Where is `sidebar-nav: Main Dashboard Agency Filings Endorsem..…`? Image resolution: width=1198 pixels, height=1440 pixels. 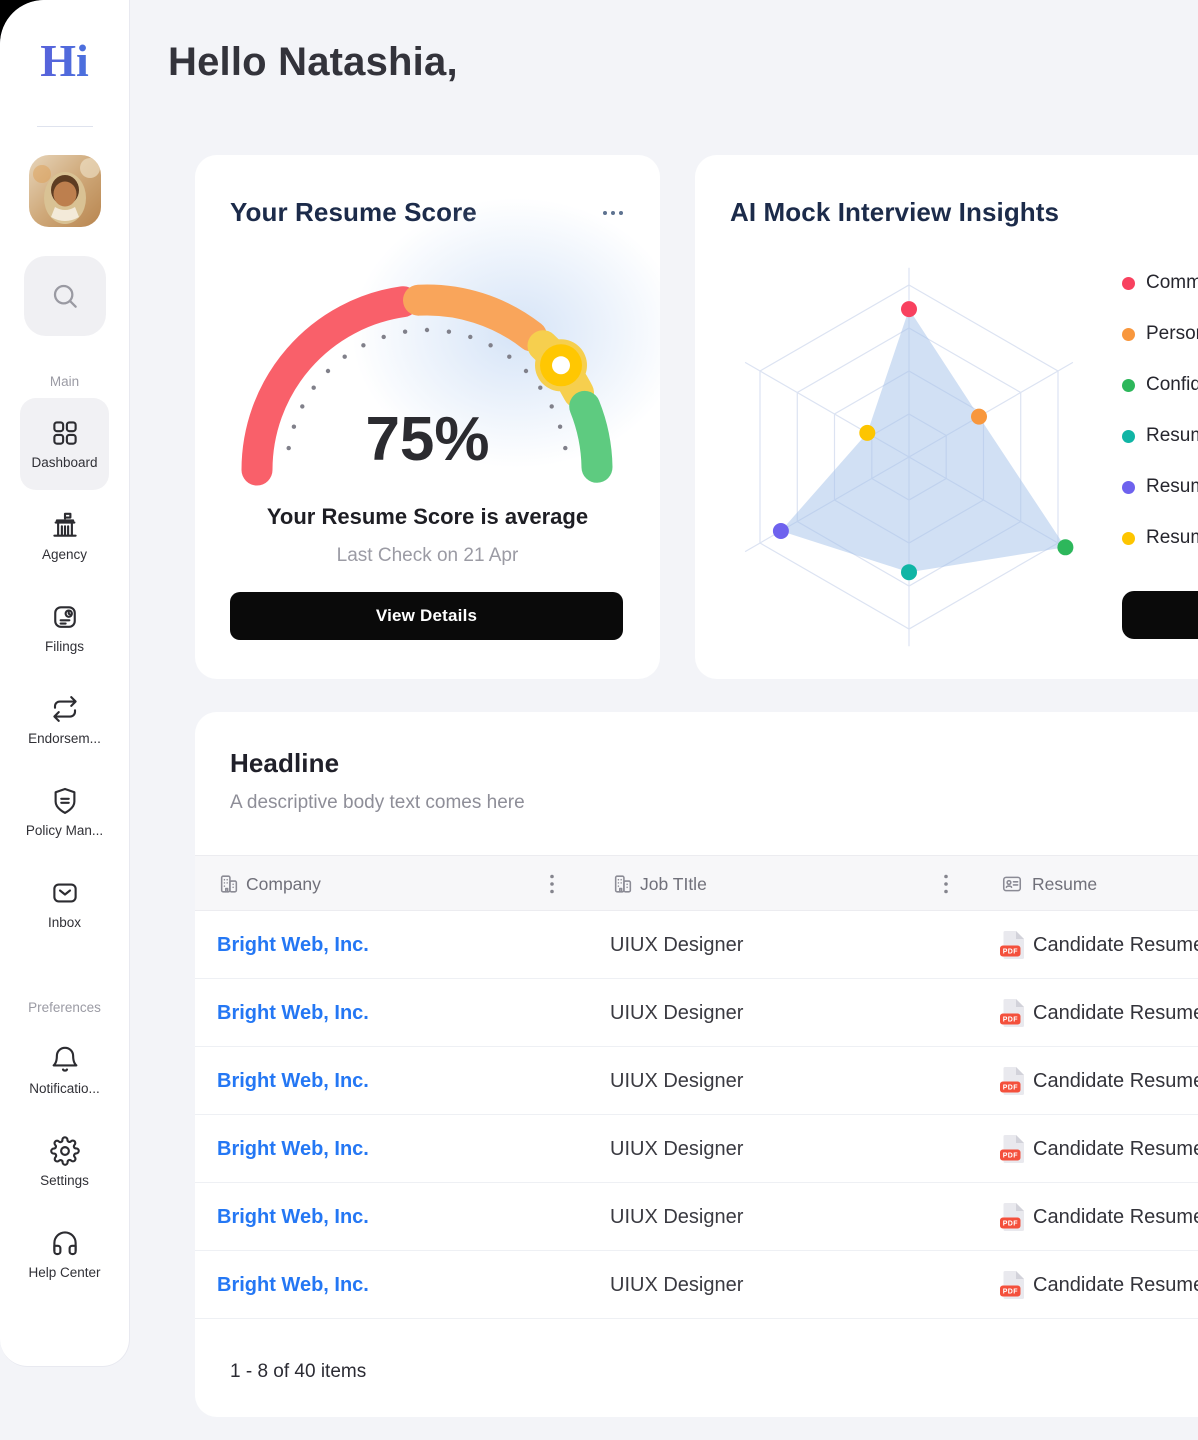 sidebar-nav: Main Dashboard Agency Filings Endorsem..… is located at coordinates (64, 833).